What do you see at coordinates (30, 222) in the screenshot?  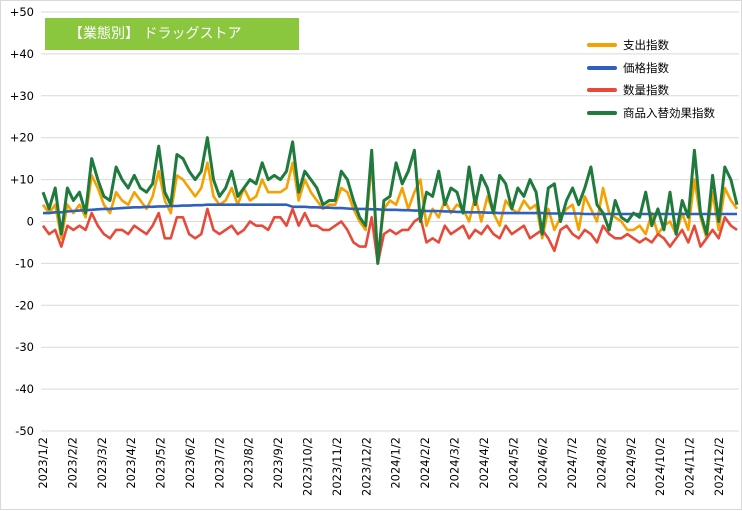 I see `y-tick-label: 0` at bounding box center [30, 222].